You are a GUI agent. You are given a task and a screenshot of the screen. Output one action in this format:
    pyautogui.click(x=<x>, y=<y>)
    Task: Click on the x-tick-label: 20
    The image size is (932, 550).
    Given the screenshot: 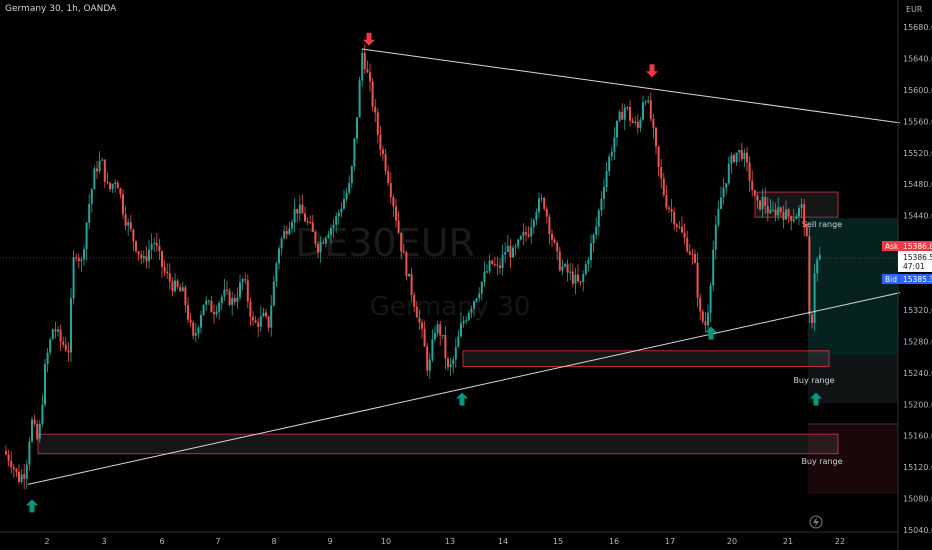 What is the action you would take?
    pyautogui.click(x=732, y=541)
    